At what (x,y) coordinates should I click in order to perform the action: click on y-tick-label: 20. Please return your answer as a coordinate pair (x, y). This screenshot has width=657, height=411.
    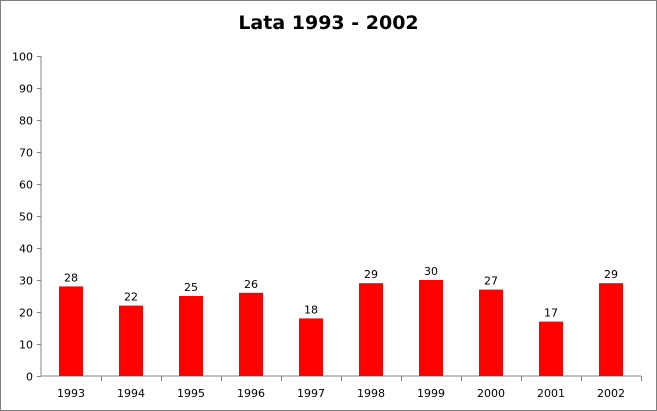
    Looking at the image, I should click on (26, 313).